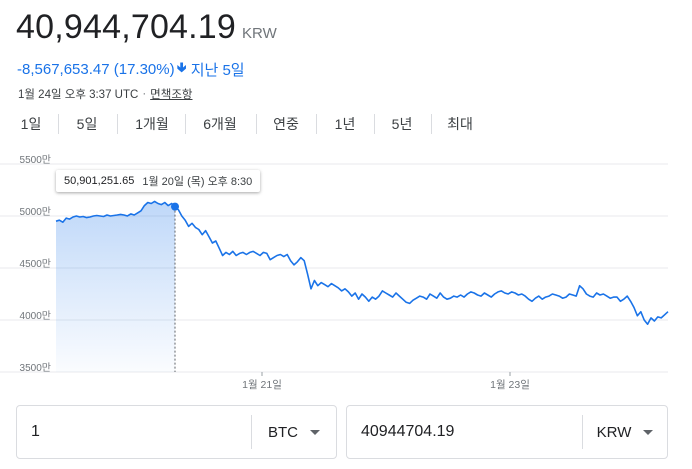  I want to click on hover-point, so click(175, 206).